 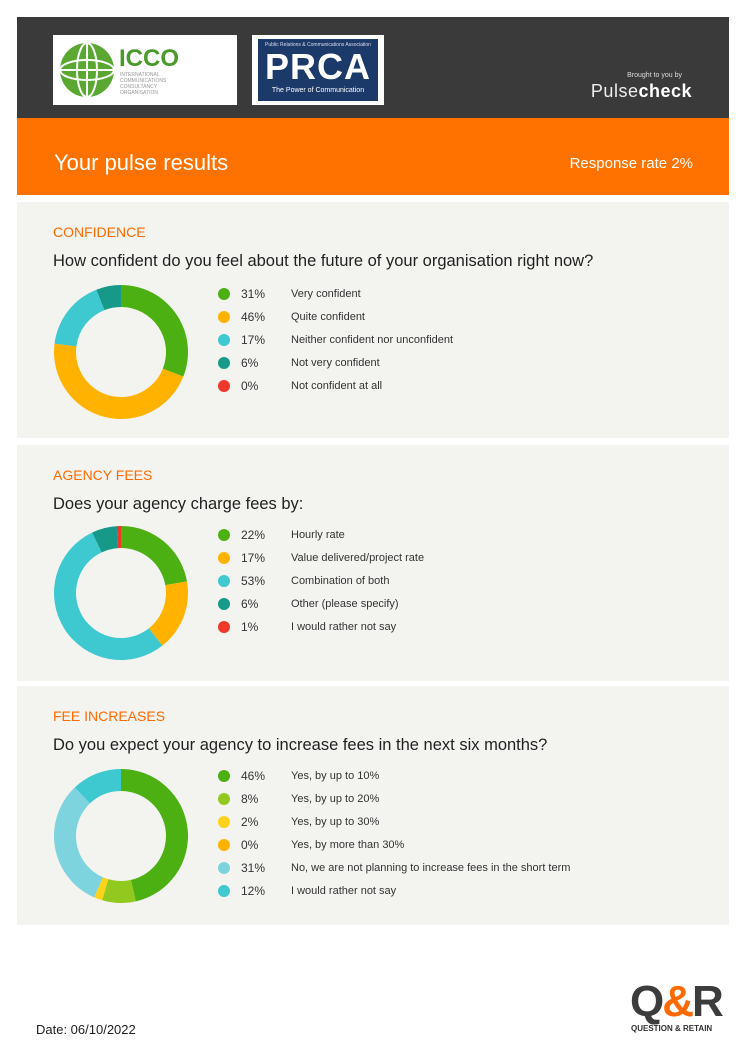 I want to click on svg-text: ORGANISATION, so click(x=139, y=93).